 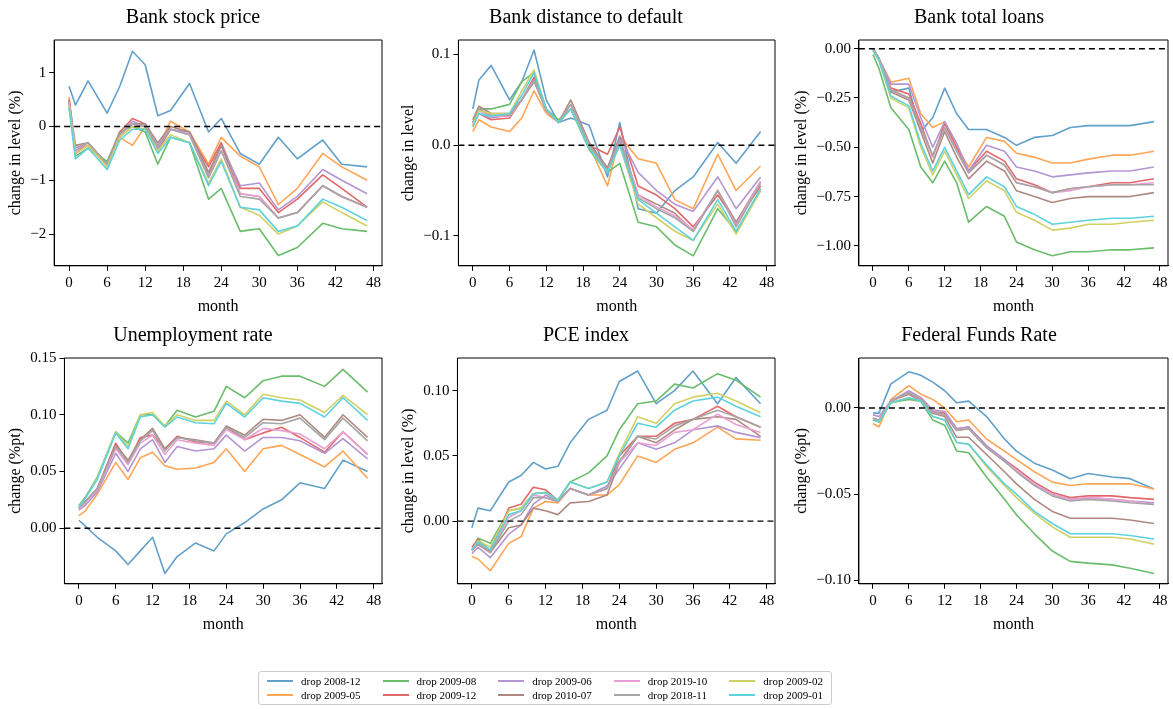 What do you see at coordinates (43, 356) in the screenshot?
I see `y-tick-label: 0.15` at bounding box center [43, 356].